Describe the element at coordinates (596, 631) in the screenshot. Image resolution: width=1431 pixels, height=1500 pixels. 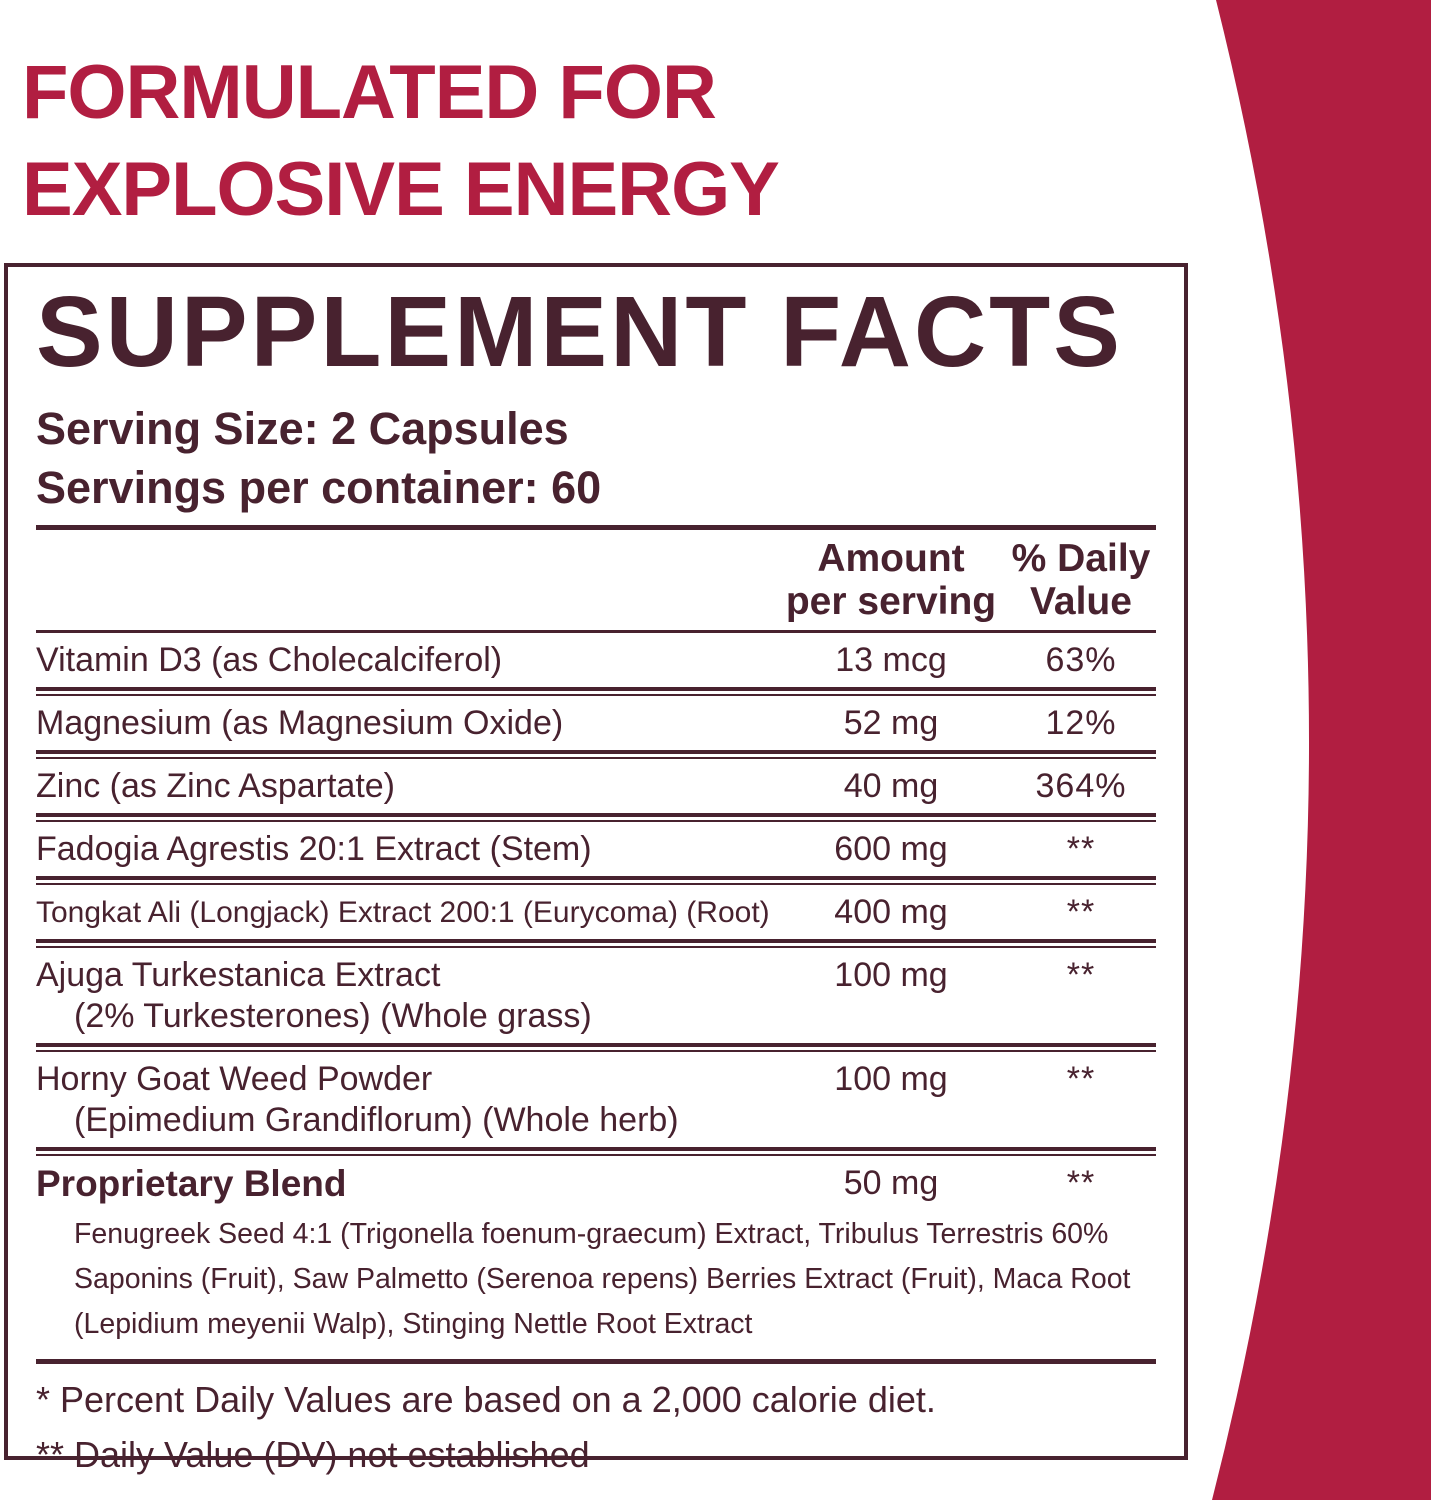
I see `divider-header` at that location.